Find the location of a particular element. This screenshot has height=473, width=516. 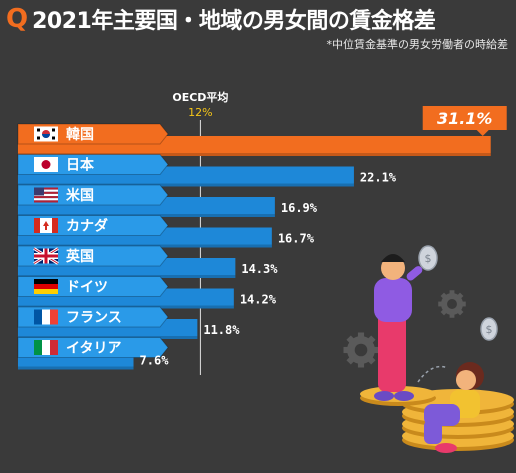

value-label: 31.1% is located at coordinates (465, 118).